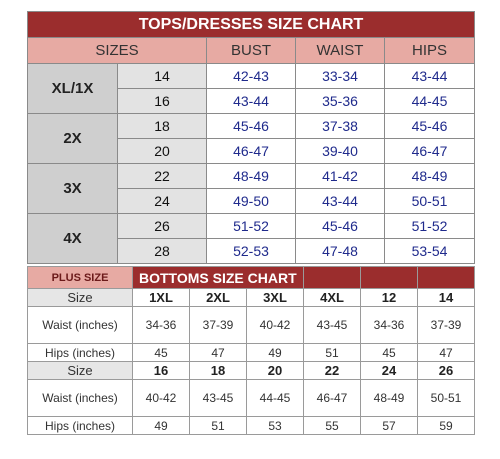 The image size is (500, 459). What do you see at coordinates (72, 238) in the screenshot?
I see `size-group-label: 4X` at bounding box center [72, 238].